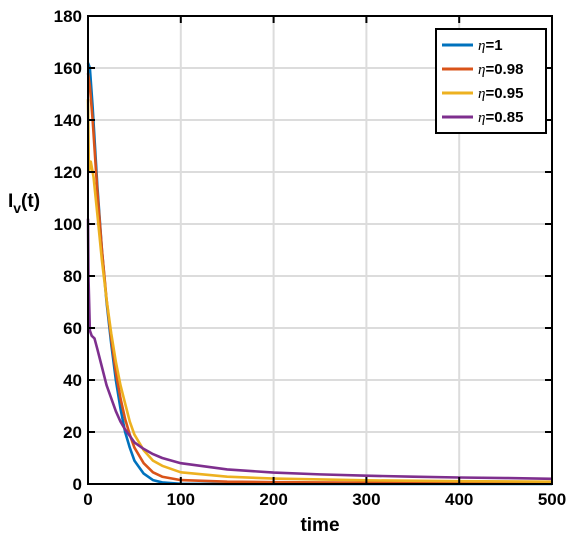 Image resolution: width=572 pixels, height=543 pixels. What do you see at coordinates (68, 172) in the screenshot?
I see `y-tick-label: 120` at bounding box center [68, 172].